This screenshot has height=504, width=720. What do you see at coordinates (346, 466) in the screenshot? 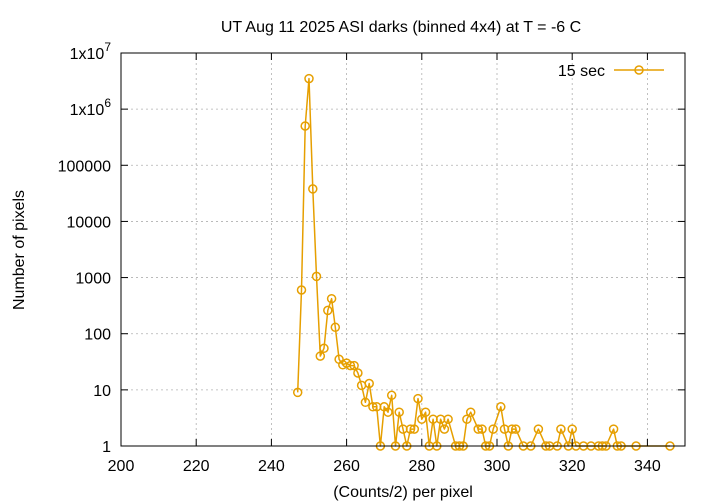
I see `x-tick-label: 260` at bounding box center [346, 466].